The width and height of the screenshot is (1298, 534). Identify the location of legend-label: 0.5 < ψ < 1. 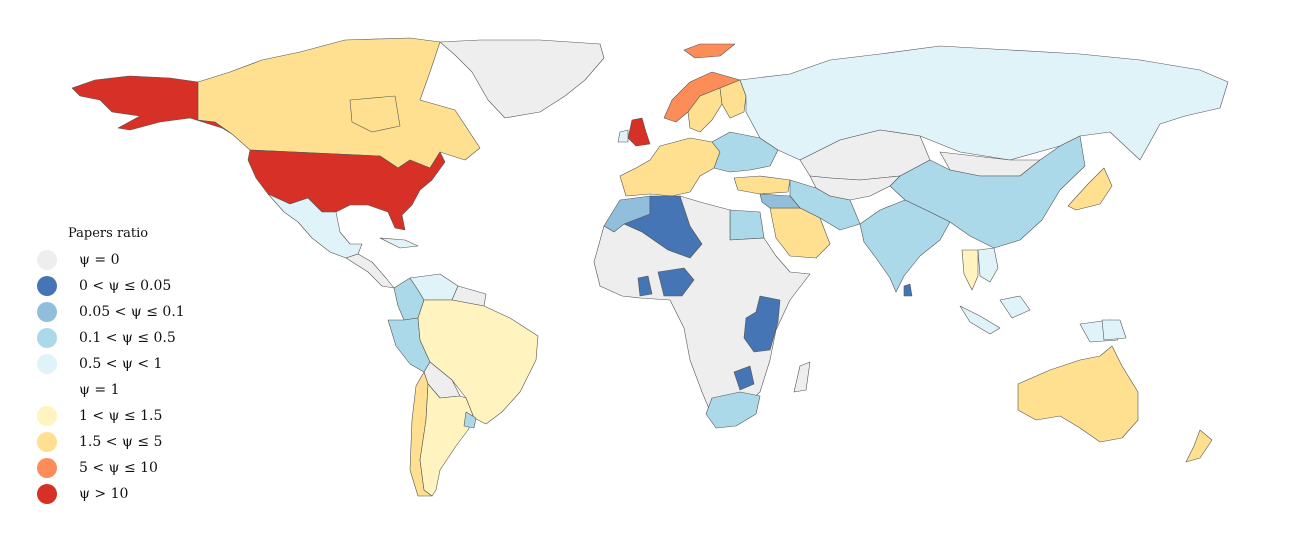
(121, 364).